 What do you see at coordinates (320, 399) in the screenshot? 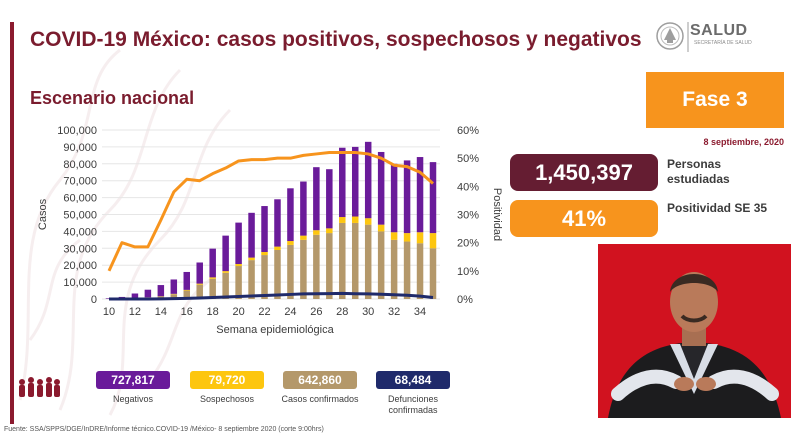
I see `legend-confirmados-label: Casos confirmados` at bounding box center [320, 399].